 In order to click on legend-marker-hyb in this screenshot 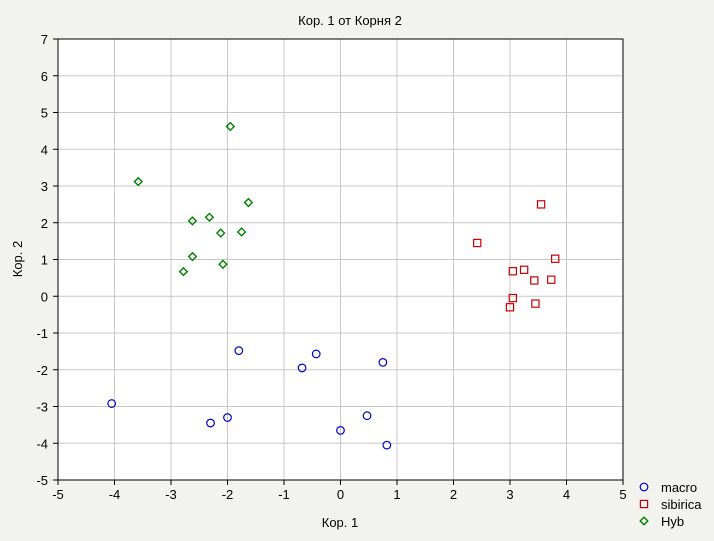, I will do `click(644, 521)`.